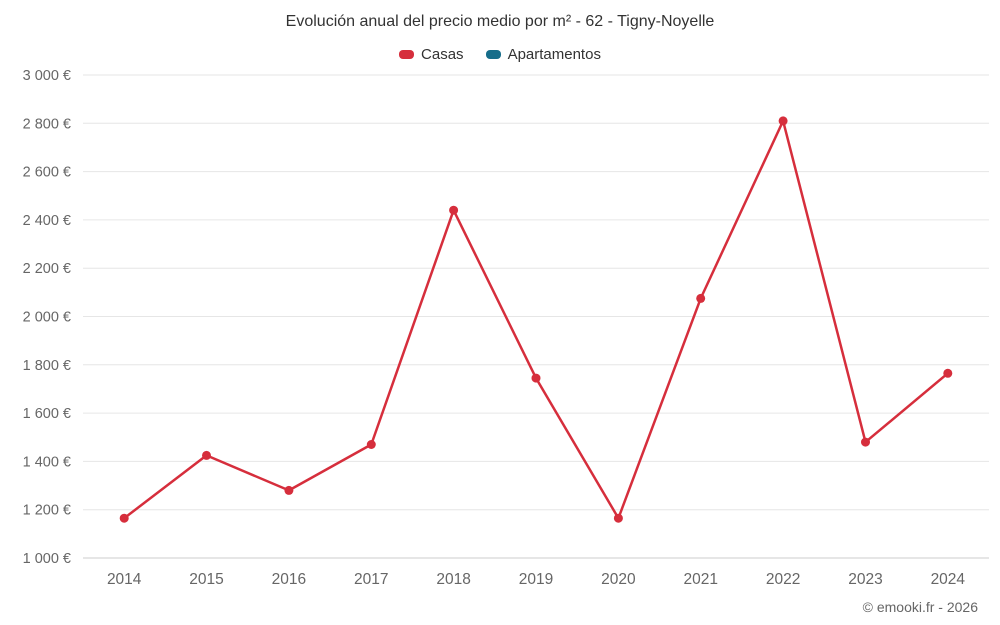 Image resolution: width=1000 pixels, height=625 pixels. What do you see at coordinates (554, 54) in the screenshot?
I see `legend-label-apartamentos: Apartamentos` at bounding box center [554, 54].